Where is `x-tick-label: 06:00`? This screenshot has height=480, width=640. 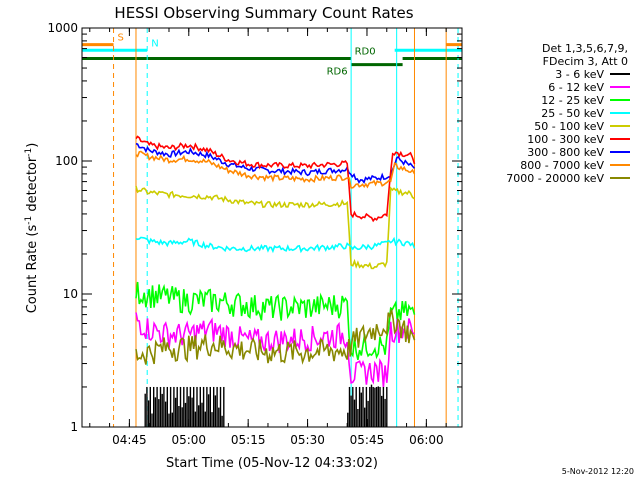
x-tick-label: 06:00 is located at coordinates (426, 440).